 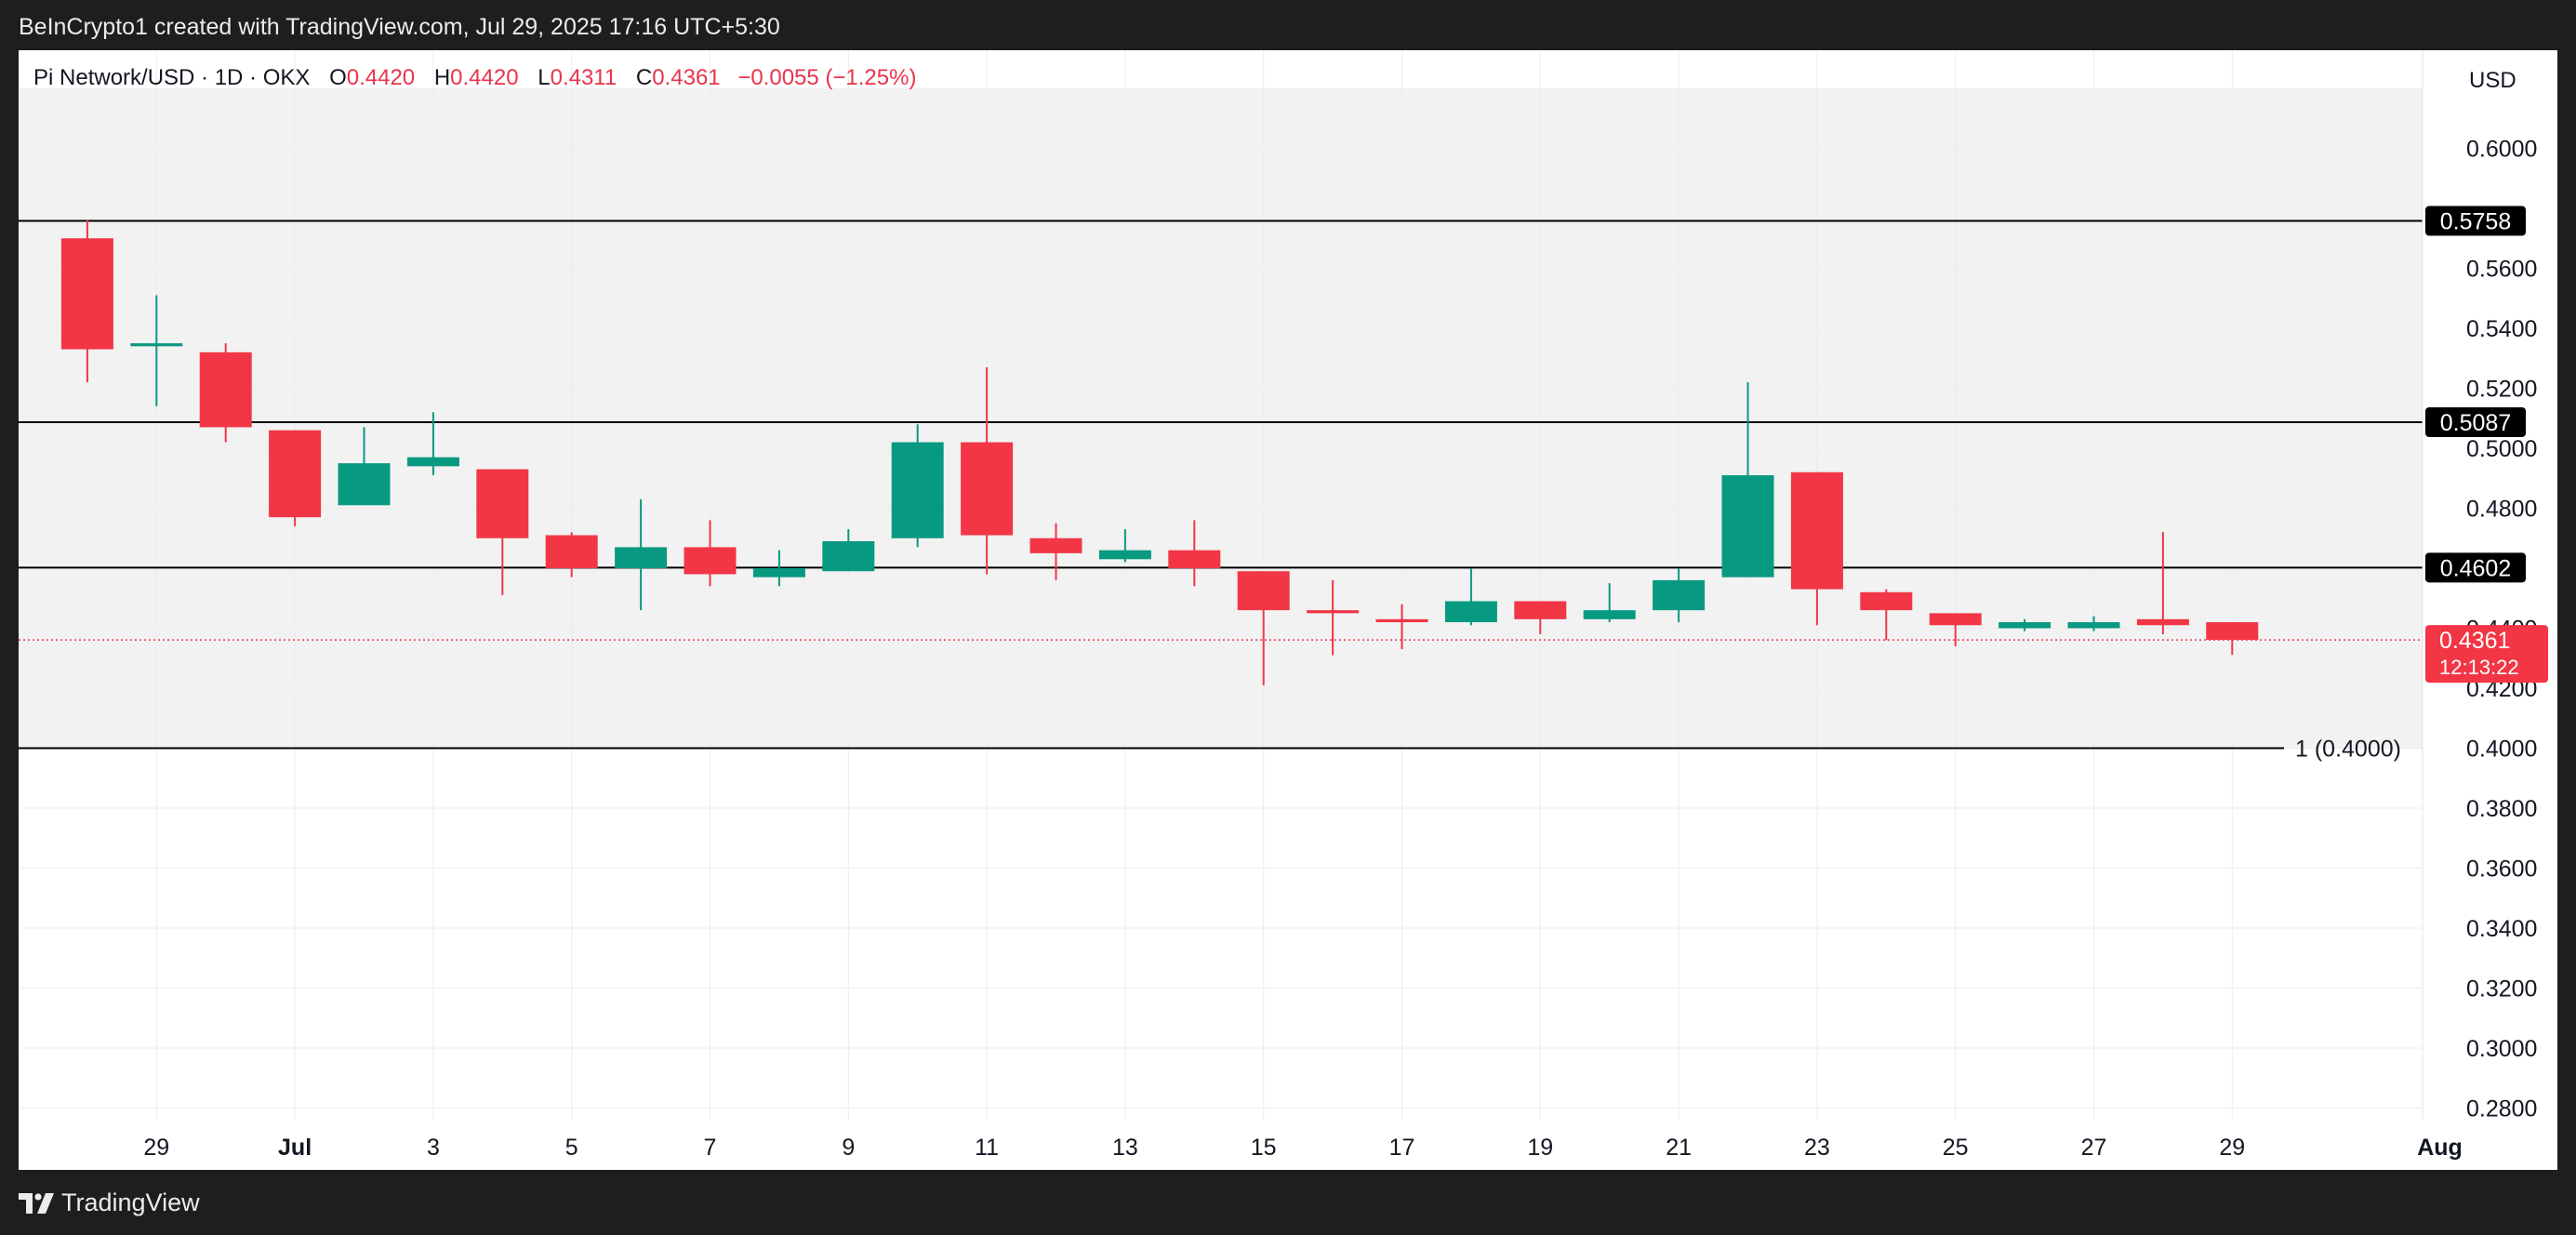 I want to click on price-tick-label: 0.5600, so click(x=2501, y=270).